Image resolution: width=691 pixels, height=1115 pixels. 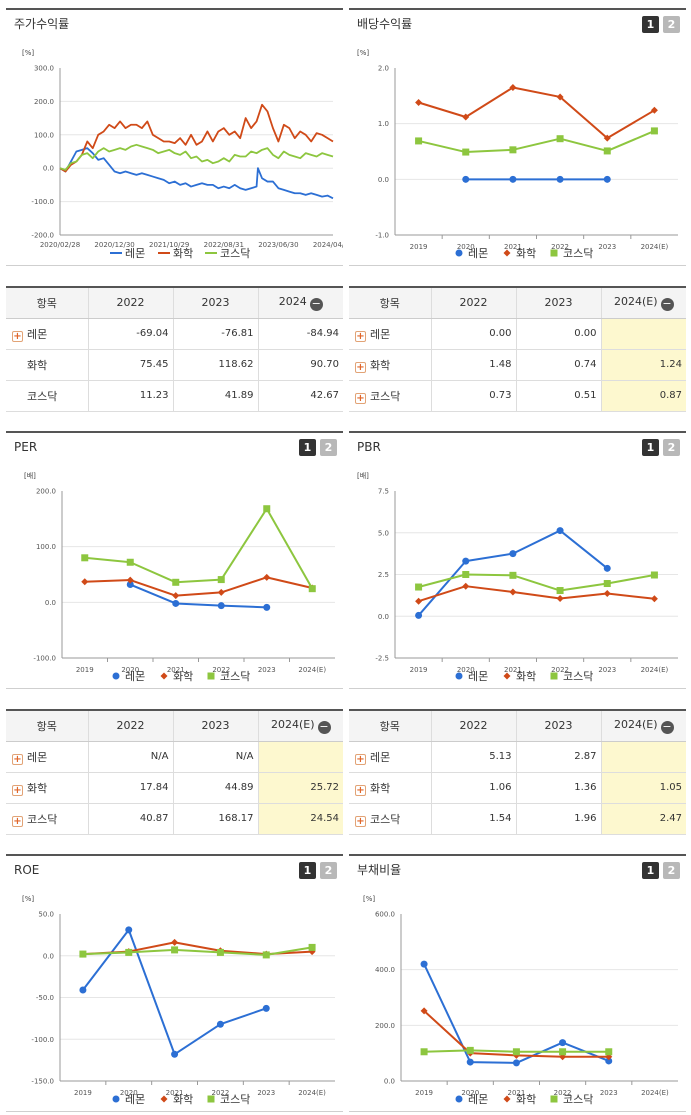 I want to click on column-header: 2023, so click(x=215, y=303).